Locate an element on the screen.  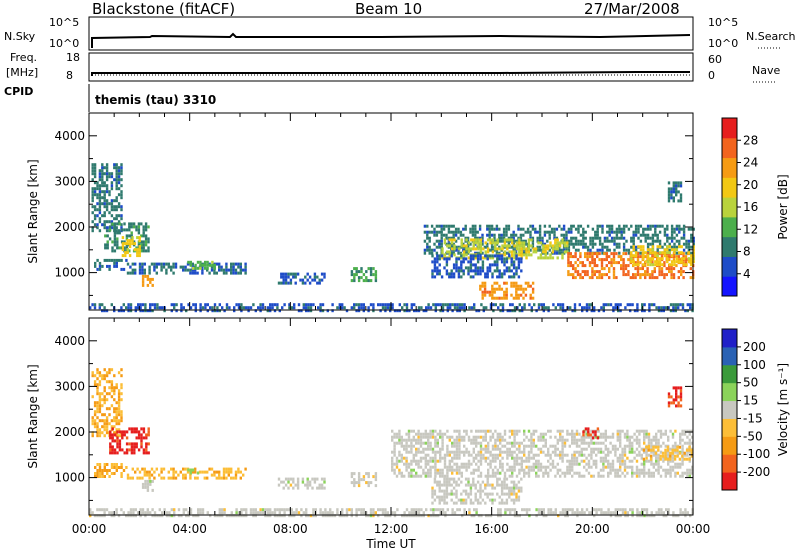
nave-label: Nave is located at coordinates (766, 70).